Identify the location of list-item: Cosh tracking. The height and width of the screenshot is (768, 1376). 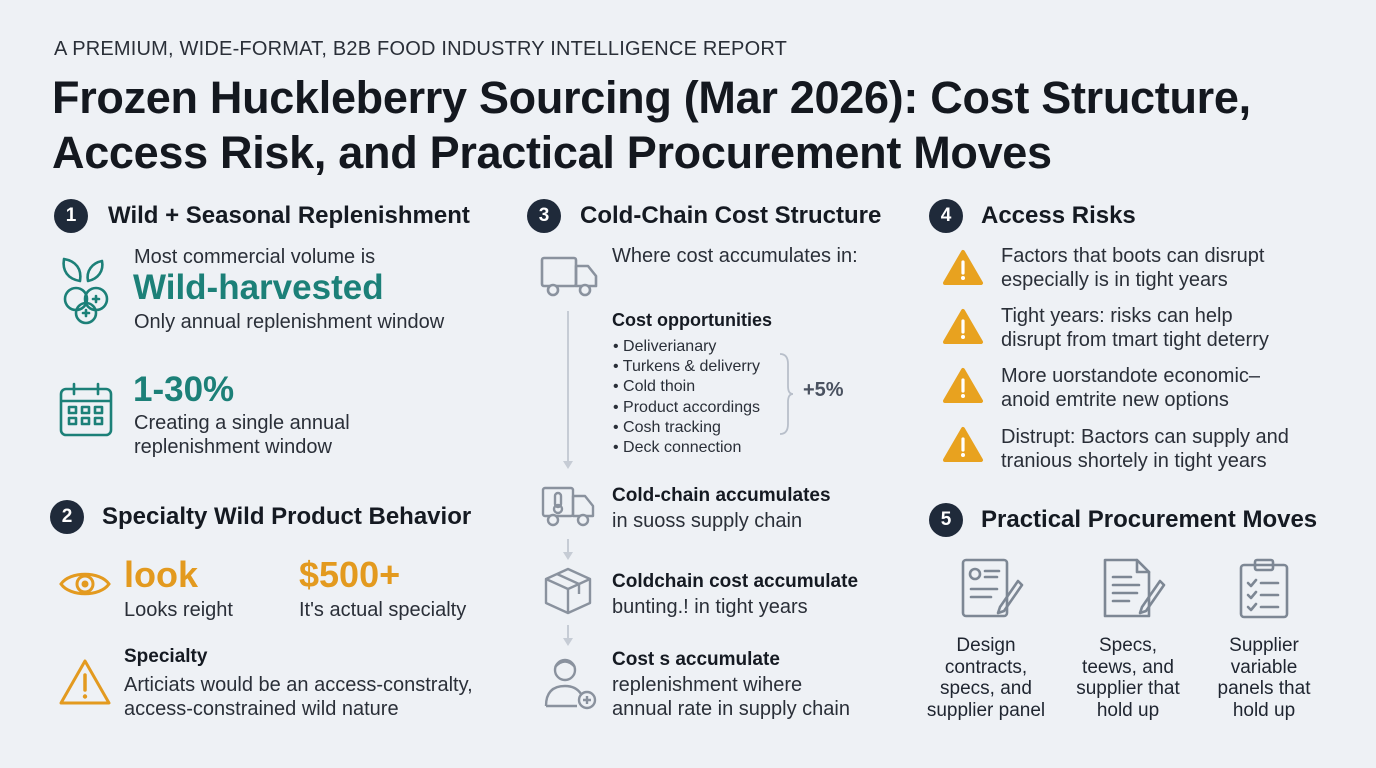
(686, 428).